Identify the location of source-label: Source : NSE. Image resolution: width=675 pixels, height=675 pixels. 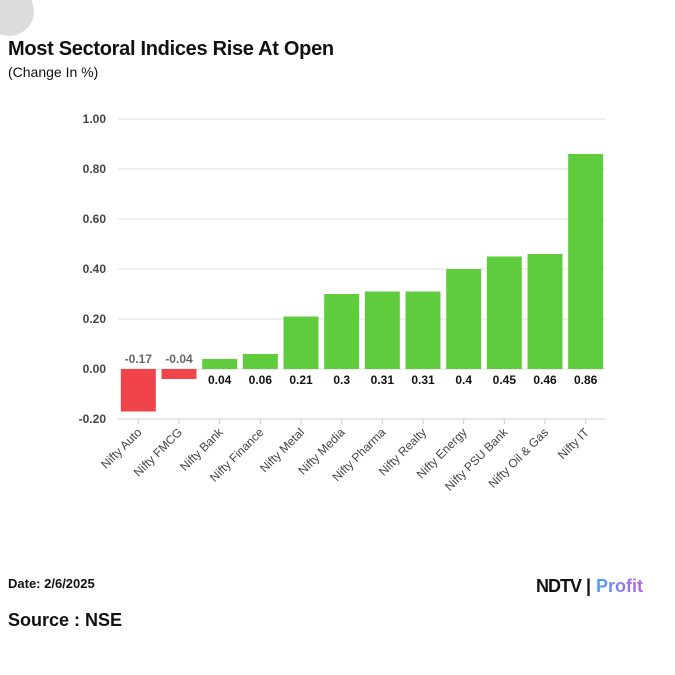
(65, 620).